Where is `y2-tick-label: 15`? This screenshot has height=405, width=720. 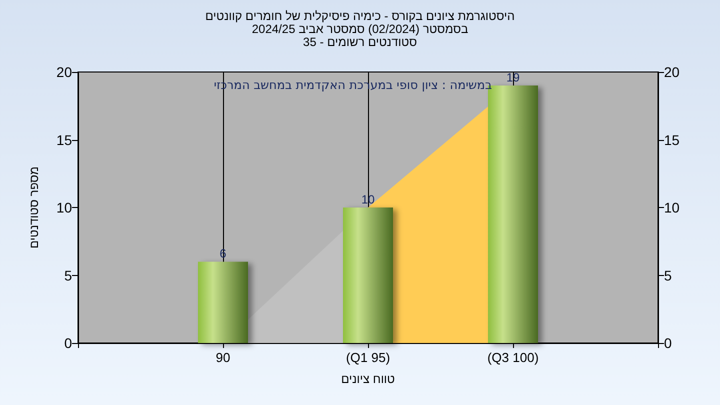
y2-tick-label: 15 is located at coordinates (672, 140).